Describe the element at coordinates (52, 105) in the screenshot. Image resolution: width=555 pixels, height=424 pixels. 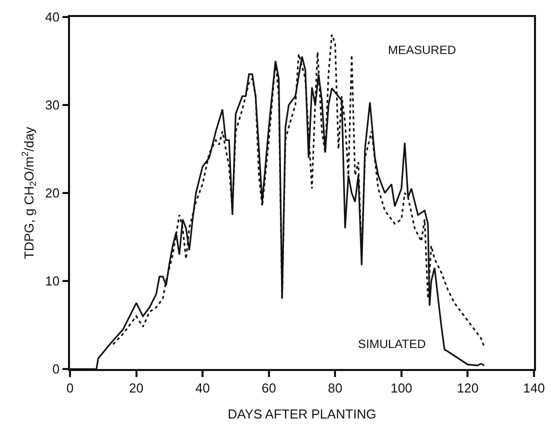
I see `y-tick-label: 30` at that location.